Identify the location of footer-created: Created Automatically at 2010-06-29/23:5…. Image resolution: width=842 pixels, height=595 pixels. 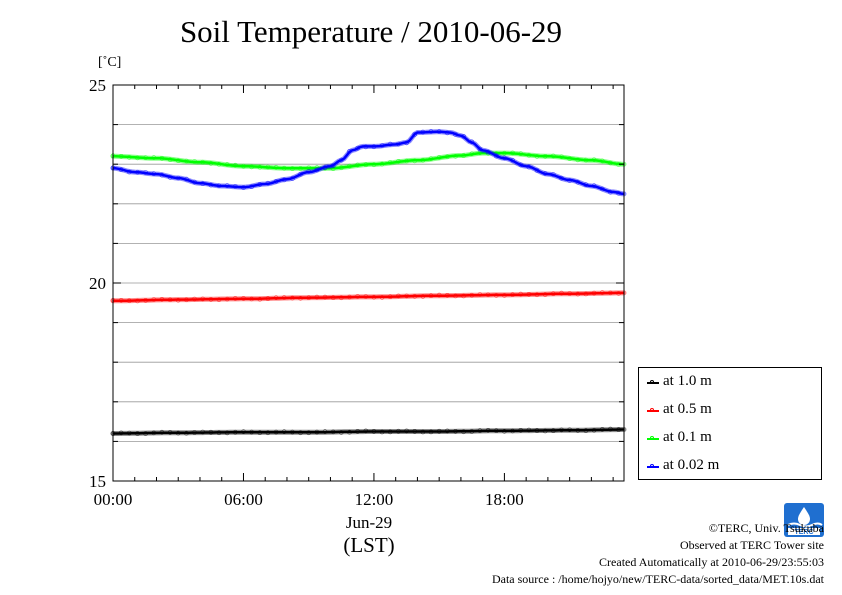
(711, 562).